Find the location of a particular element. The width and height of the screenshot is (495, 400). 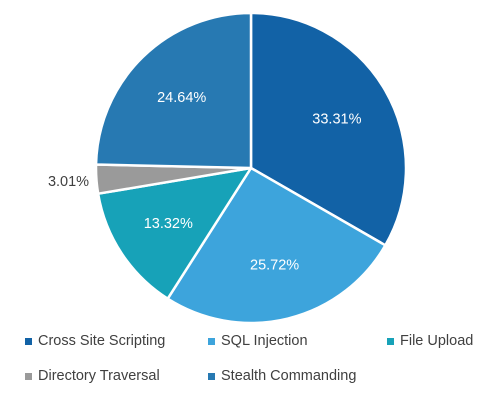

legend-label: SQL Injection is located at coordinates (264, 341).